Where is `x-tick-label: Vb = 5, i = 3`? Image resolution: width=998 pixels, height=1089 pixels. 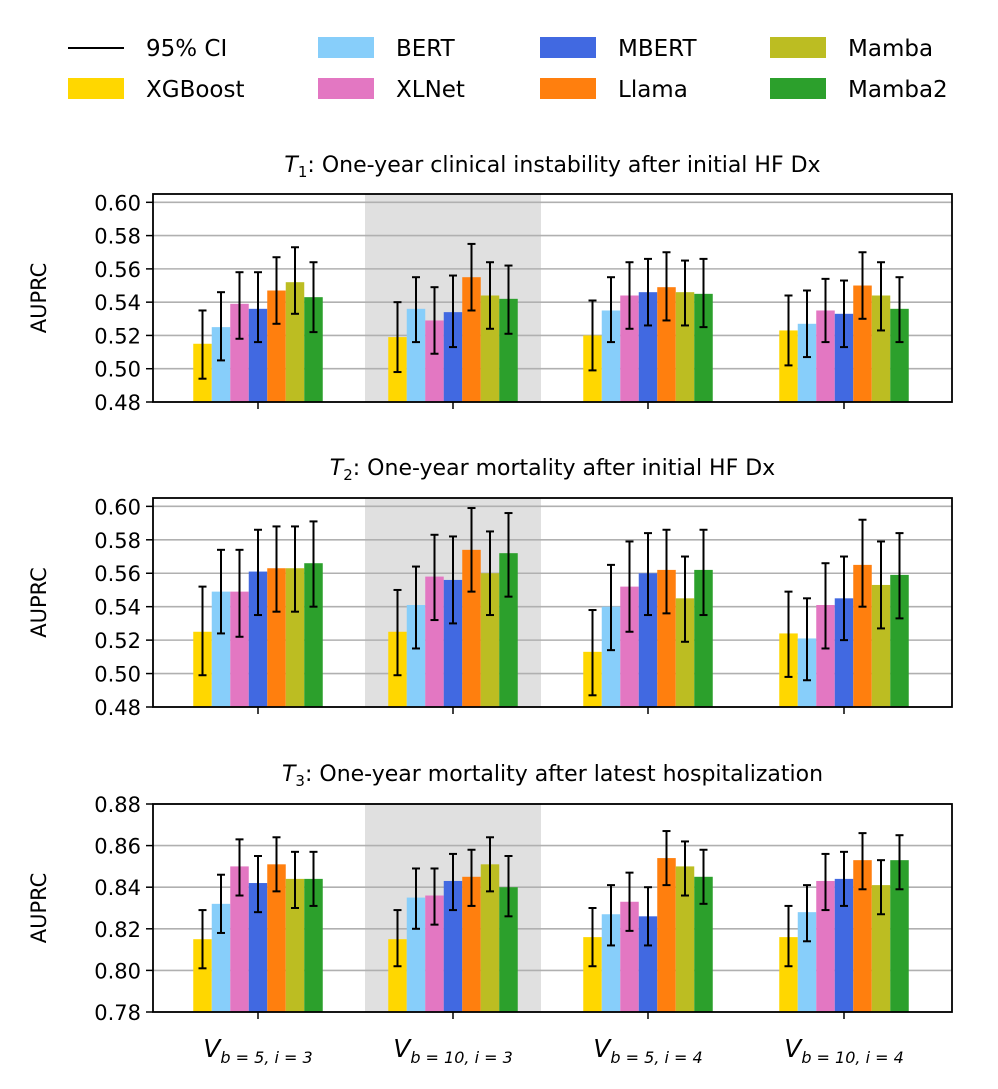
x-tick-label: Vb = 5, i = 3 is located at coordinates (257, 1050).